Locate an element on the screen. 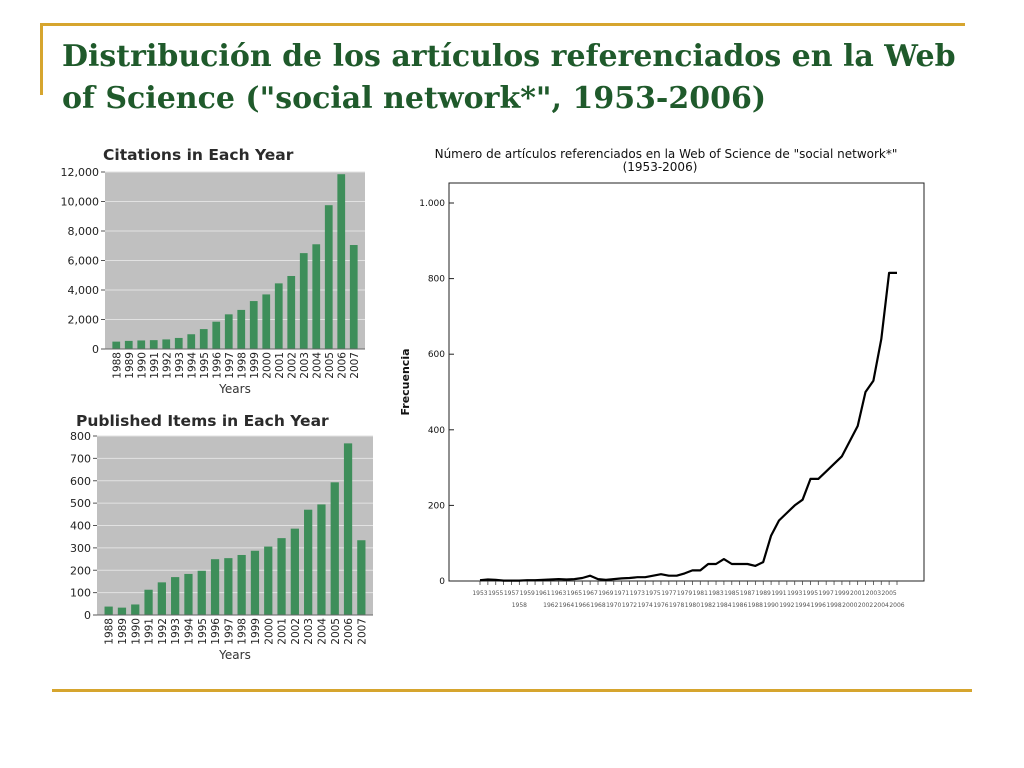 The width and height of the screenshot is (1024, 768). x-tick-label: 1994 is located at coordinates (802, 605).